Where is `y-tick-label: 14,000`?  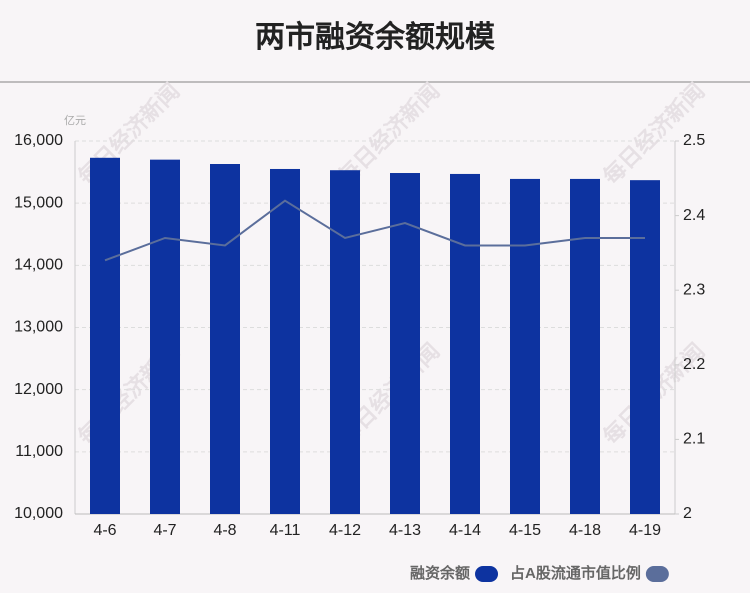
y-tick-label: 14,000 is located at coordinates (38, 265).